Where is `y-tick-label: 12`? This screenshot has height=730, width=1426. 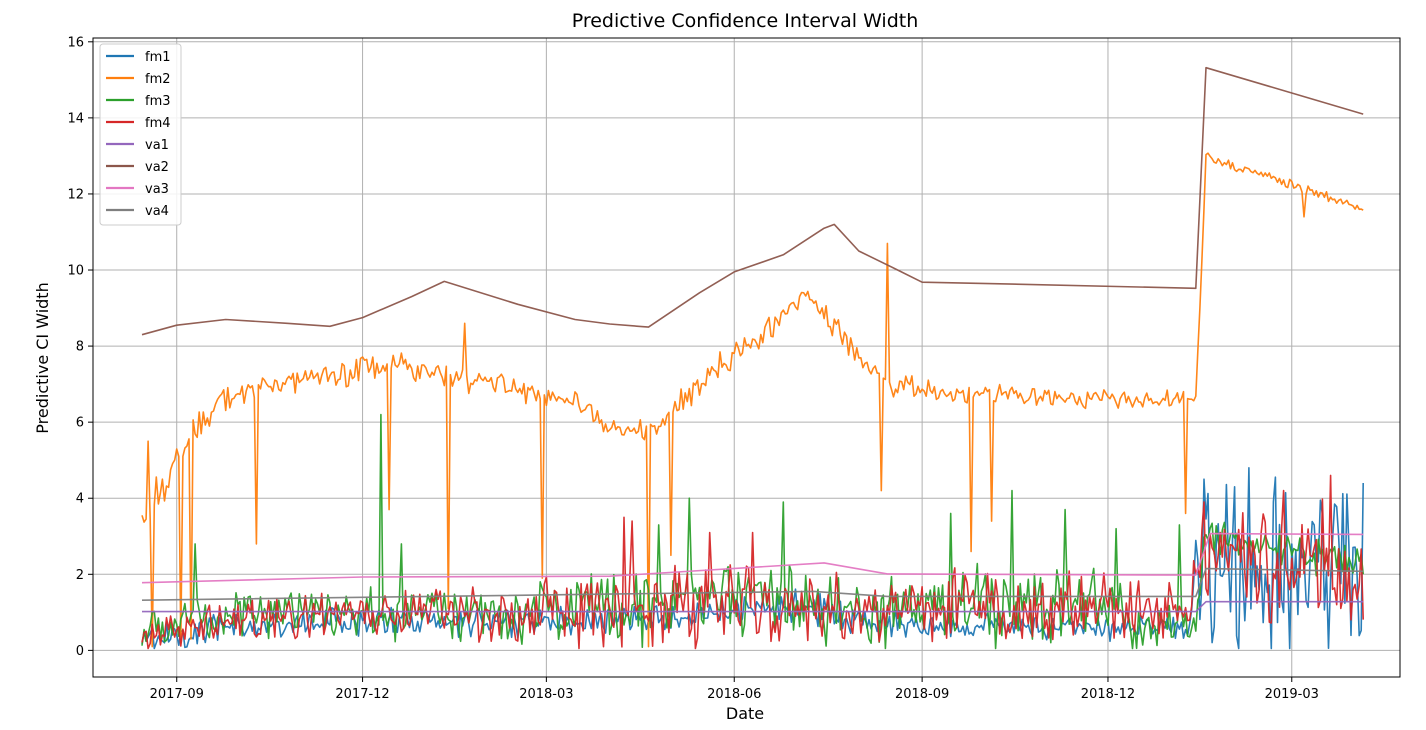
y-tick-label: 12 is located at coordinates (75, 194).